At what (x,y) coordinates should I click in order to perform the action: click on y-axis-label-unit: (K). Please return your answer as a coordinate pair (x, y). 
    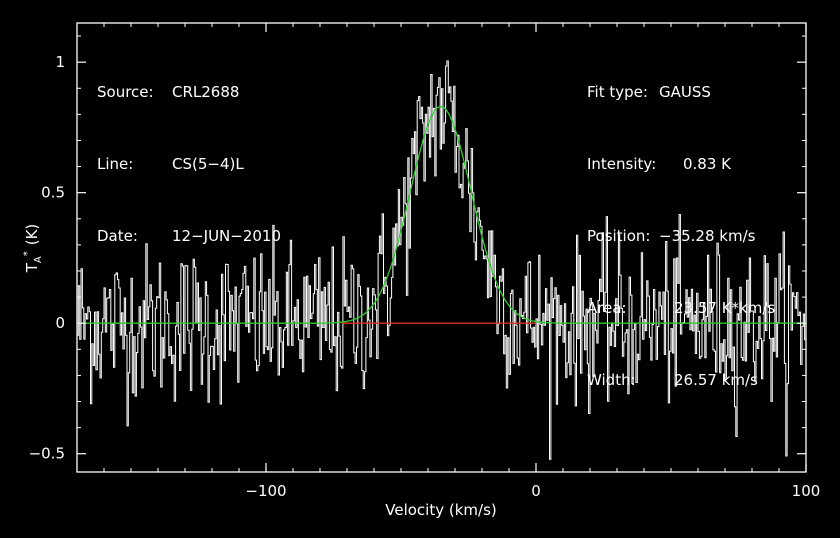
    Looking at the image, I should click on (32, 235).